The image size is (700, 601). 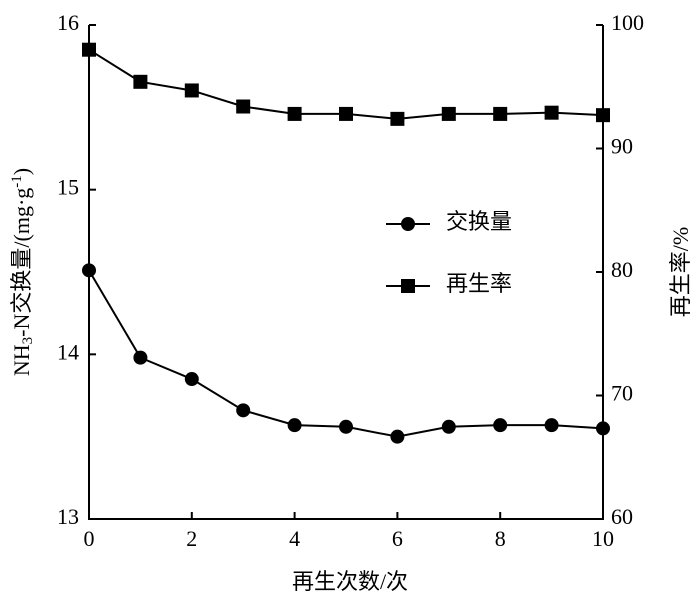 What do you see at coordinates (479, 283) in the screenshot?
I see `legend-label: 再生率` at bounding box center [479, 283].